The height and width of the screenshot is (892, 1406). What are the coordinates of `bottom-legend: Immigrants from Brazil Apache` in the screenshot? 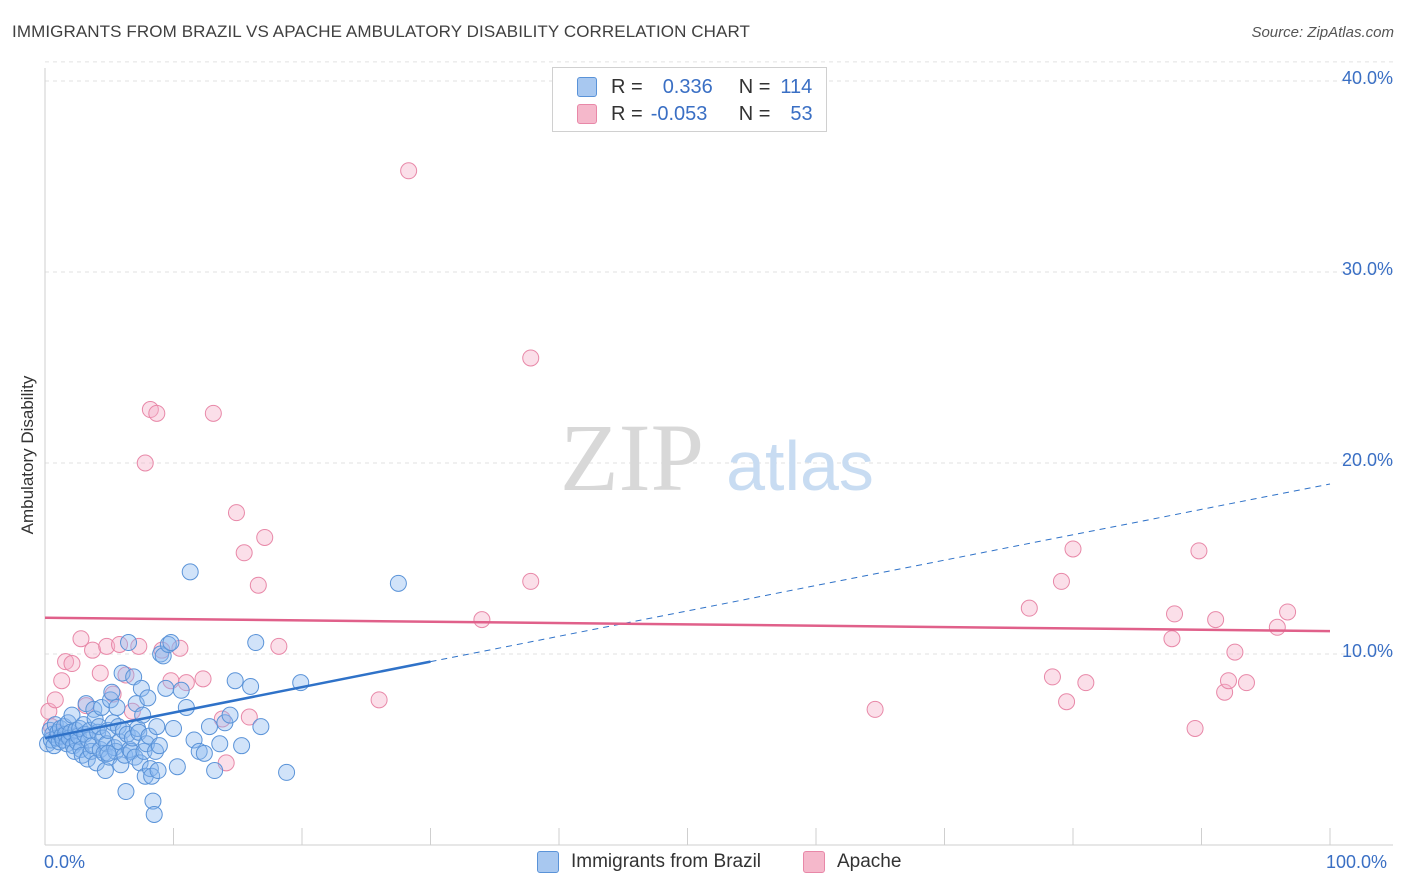 It's located at (703, 865).